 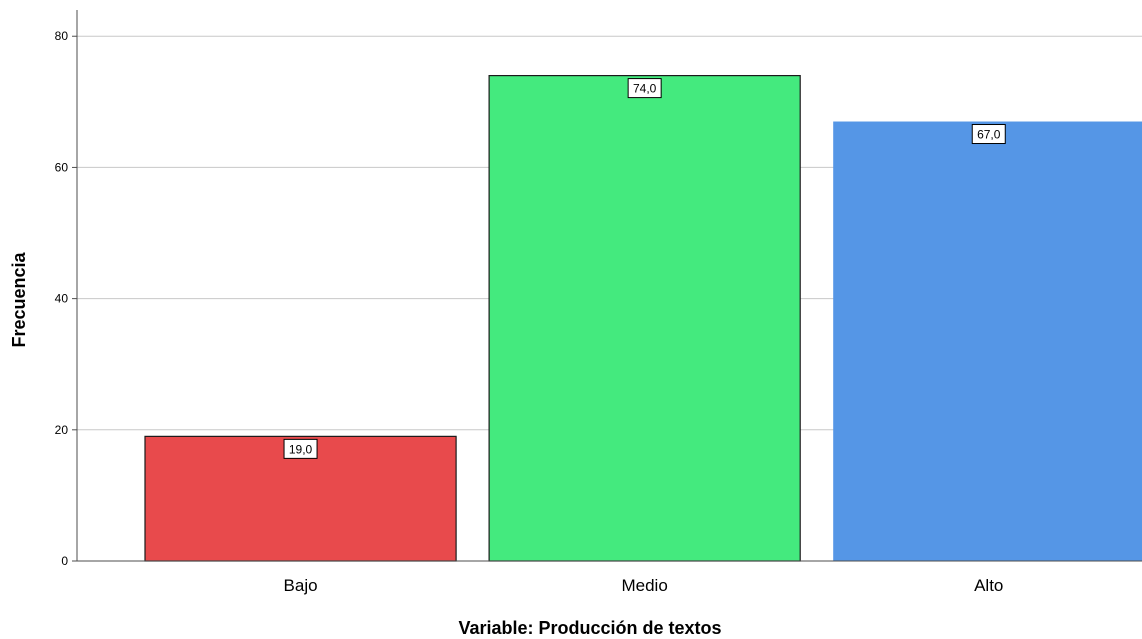 I want to click on data-label: 74,0, so click(x=644, y=88).